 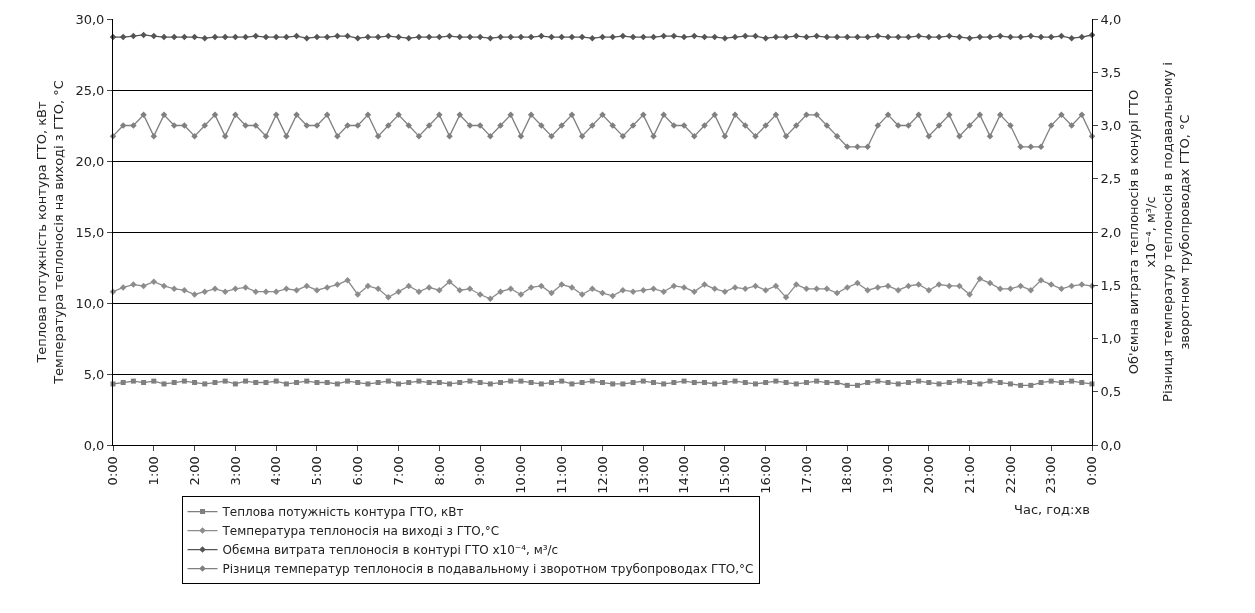 What do you see at coordinates (643, 475) in the screenshot?
I see `x-tick-label: 13:00` at bounding box center [643, 475].